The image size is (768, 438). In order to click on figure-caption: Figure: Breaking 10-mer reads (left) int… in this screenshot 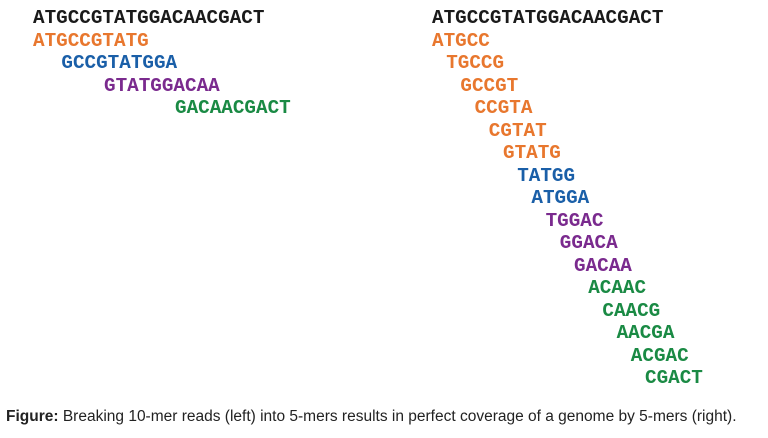, I will do `click(371, 417)`.